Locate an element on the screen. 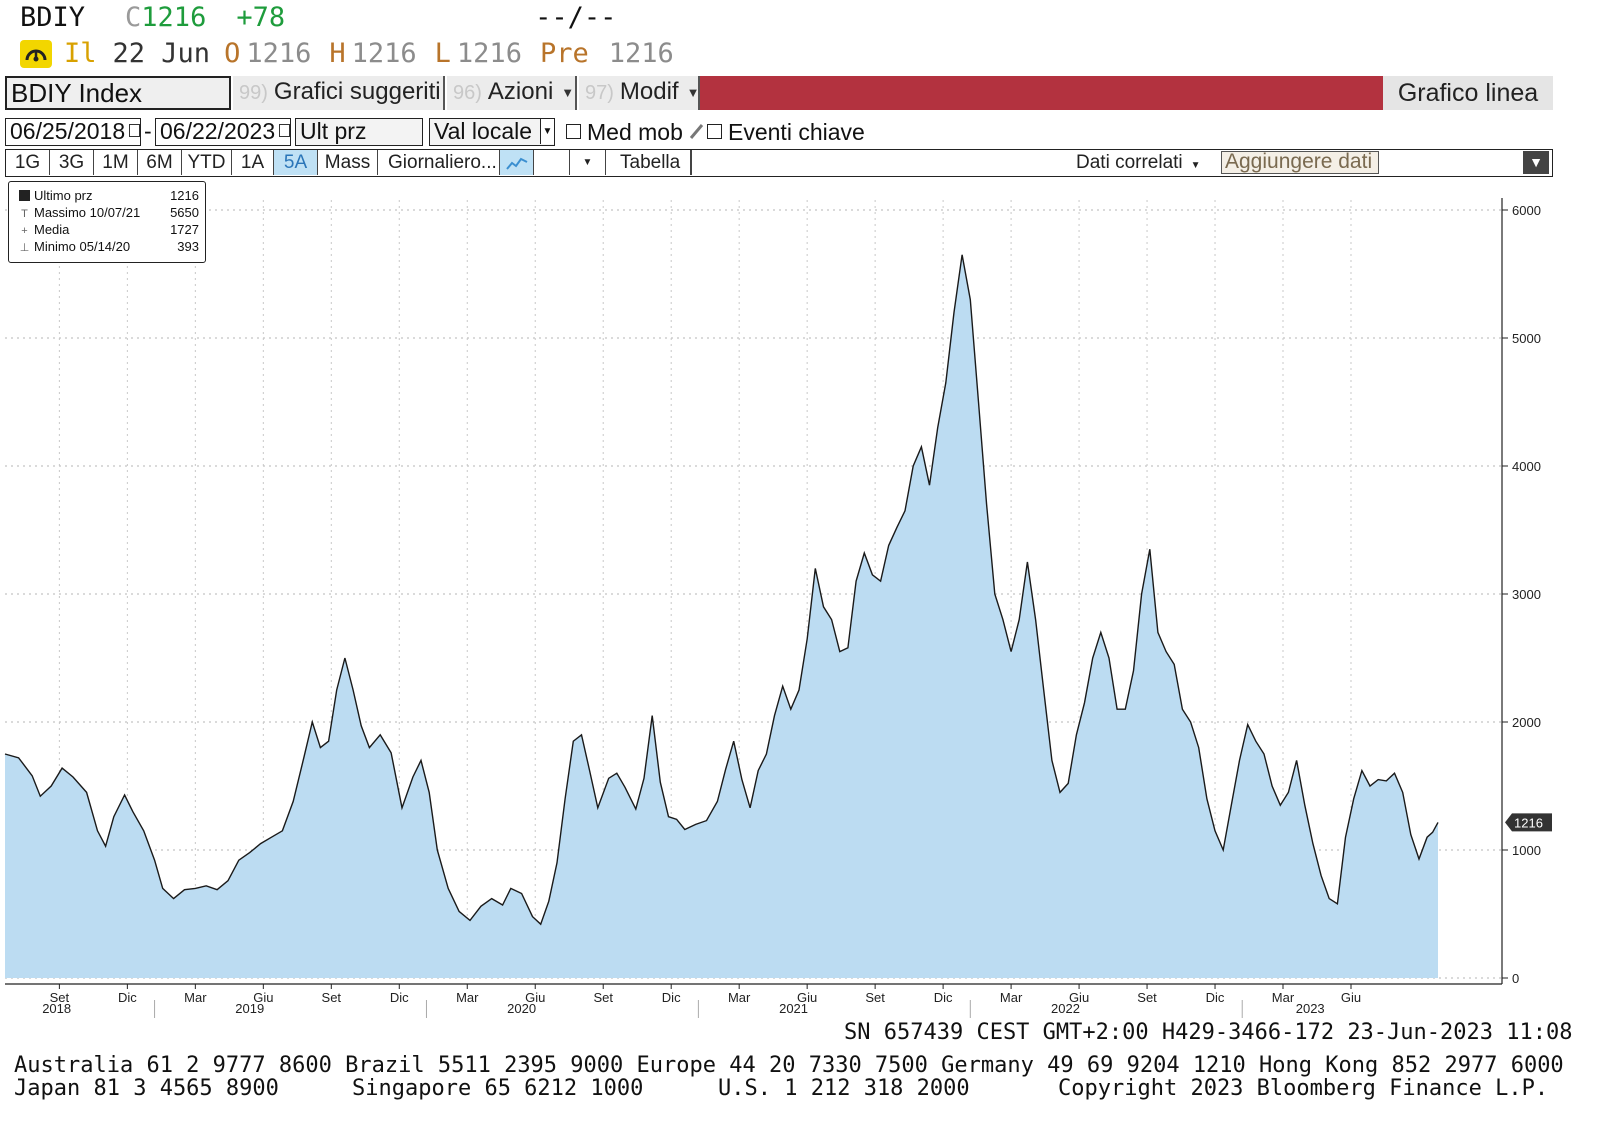 The width and height of the screenshot is (1600, 1124). series-swatch is located at coordinates (24, 196).